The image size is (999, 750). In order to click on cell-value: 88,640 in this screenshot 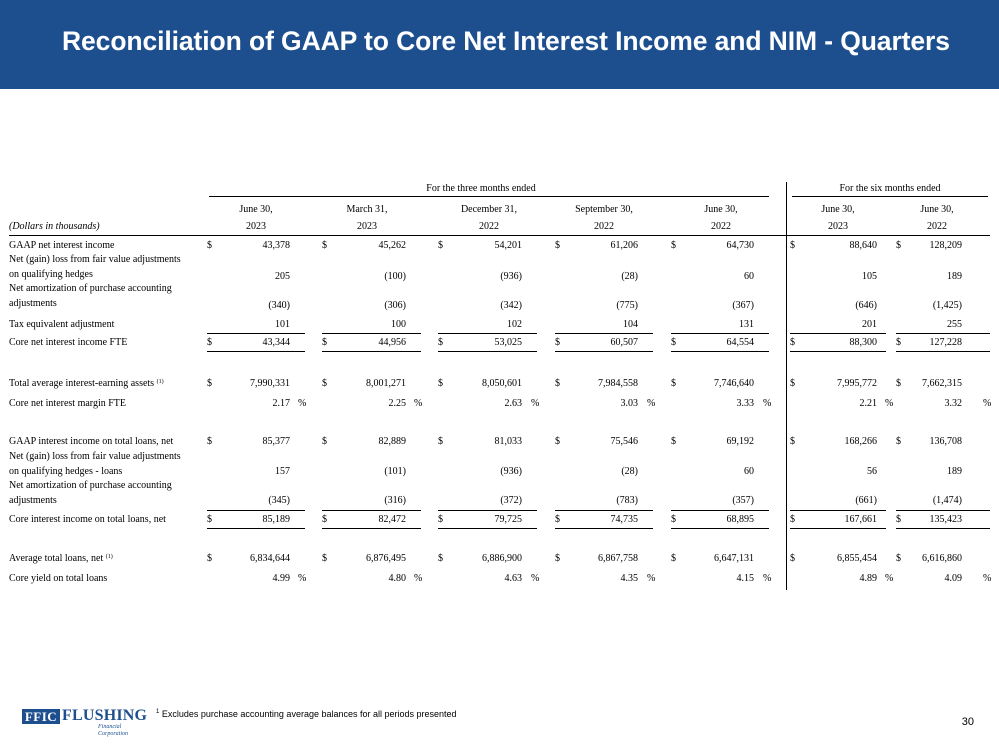, I will do `click(863, 245)`.